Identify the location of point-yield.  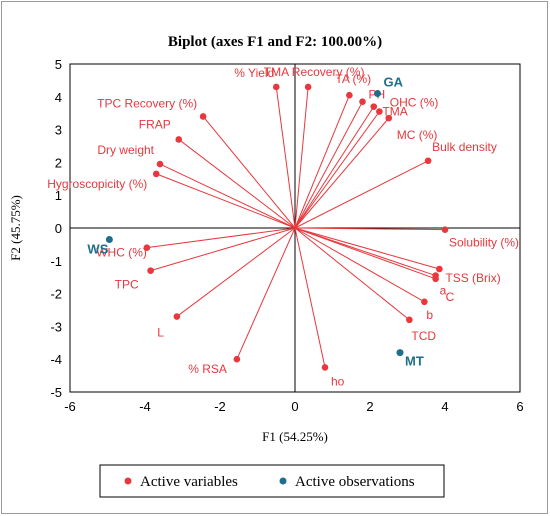
(276, 87).